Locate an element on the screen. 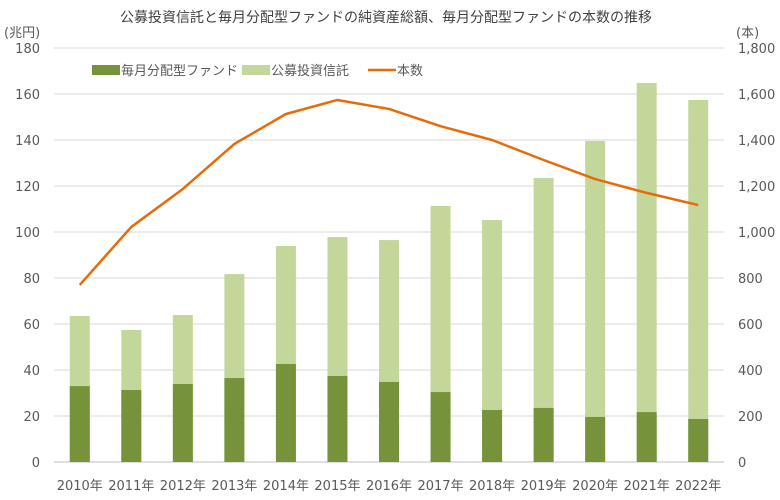 This screenshot has height=500, width=780. right-tick-label: 1,600 is located at coordinates (756, 95).